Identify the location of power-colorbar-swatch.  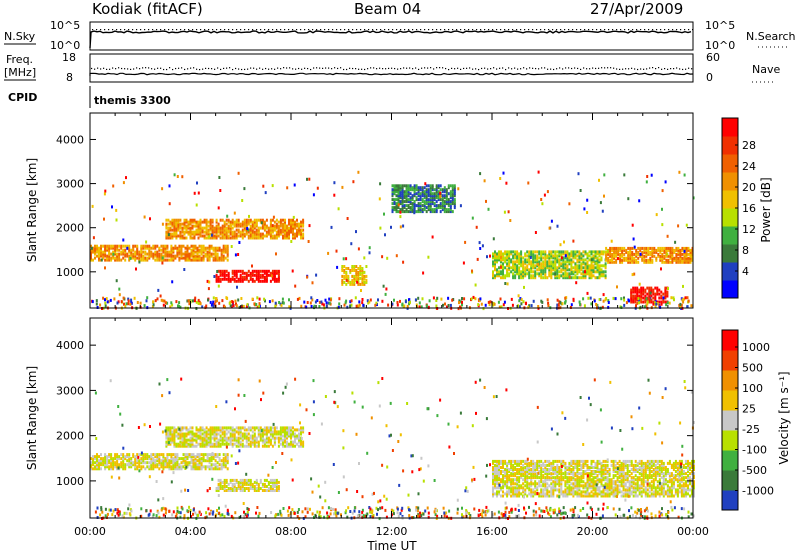
(730, 127).